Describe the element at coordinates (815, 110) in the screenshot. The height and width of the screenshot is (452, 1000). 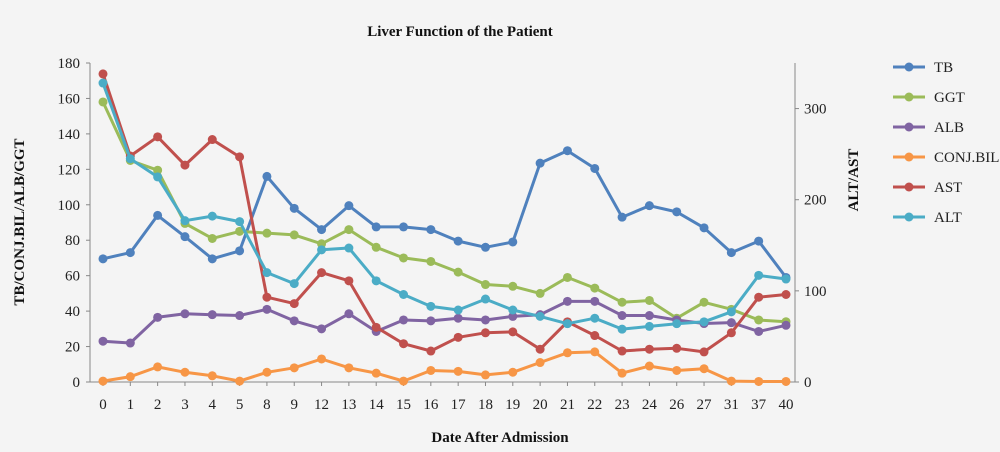
I see `right-tick-label: 300` at that location.